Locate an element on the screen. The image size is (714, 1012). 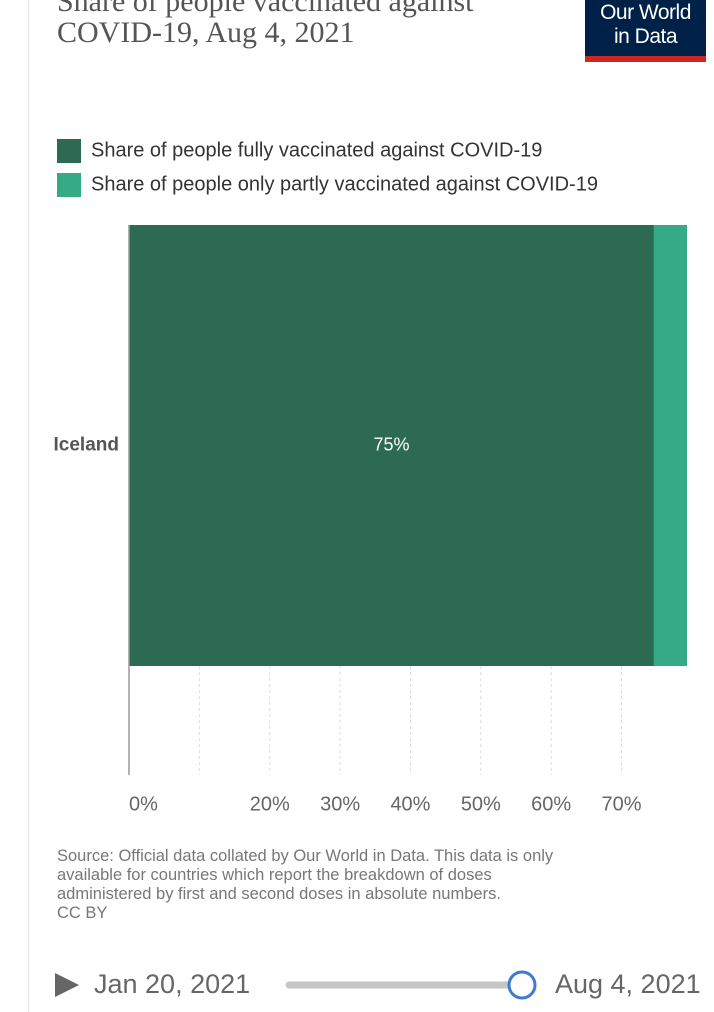
logo: Our World in Data is located at coordinates (645, 31).